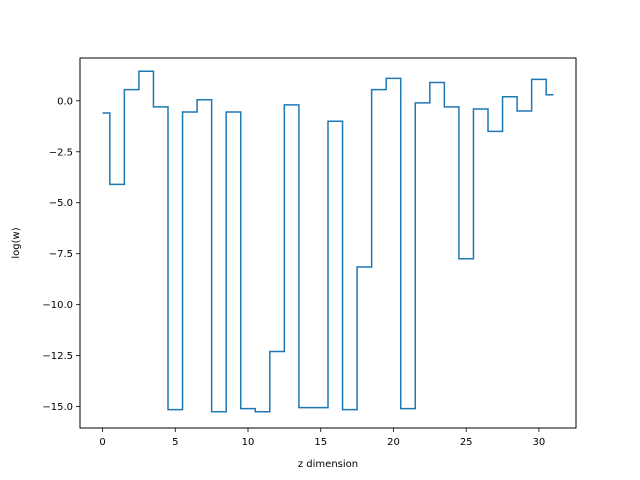 The height and width of the screenshot is (480, 640). What do you see at coordinates (61, 203) in the screenshot?
I see `y-tick-label: −5.0` at bounding box center [61, 203].